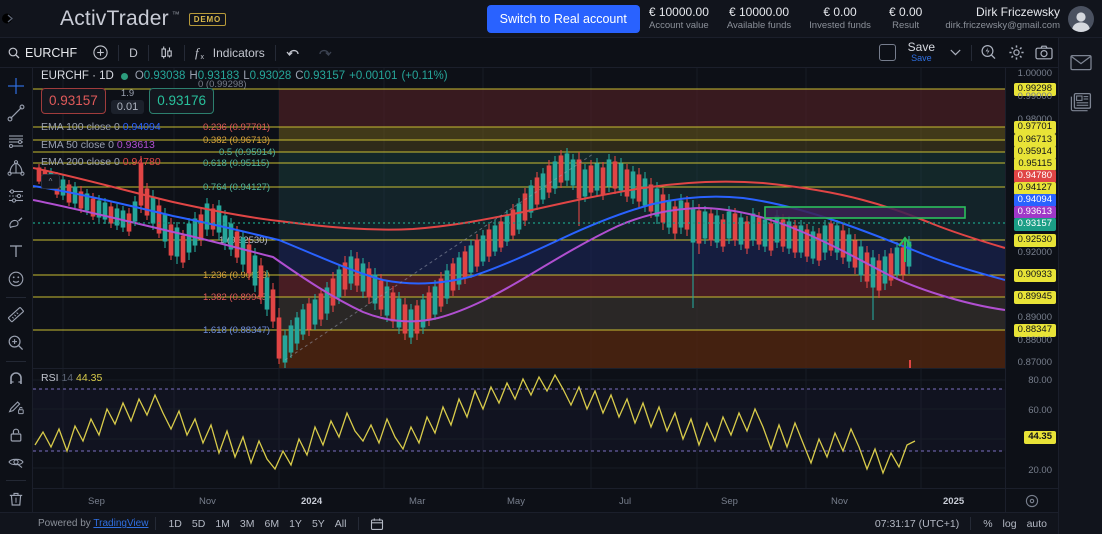 The image size is (1102, 534). I want to click on range-all: All, so click(340, 523).